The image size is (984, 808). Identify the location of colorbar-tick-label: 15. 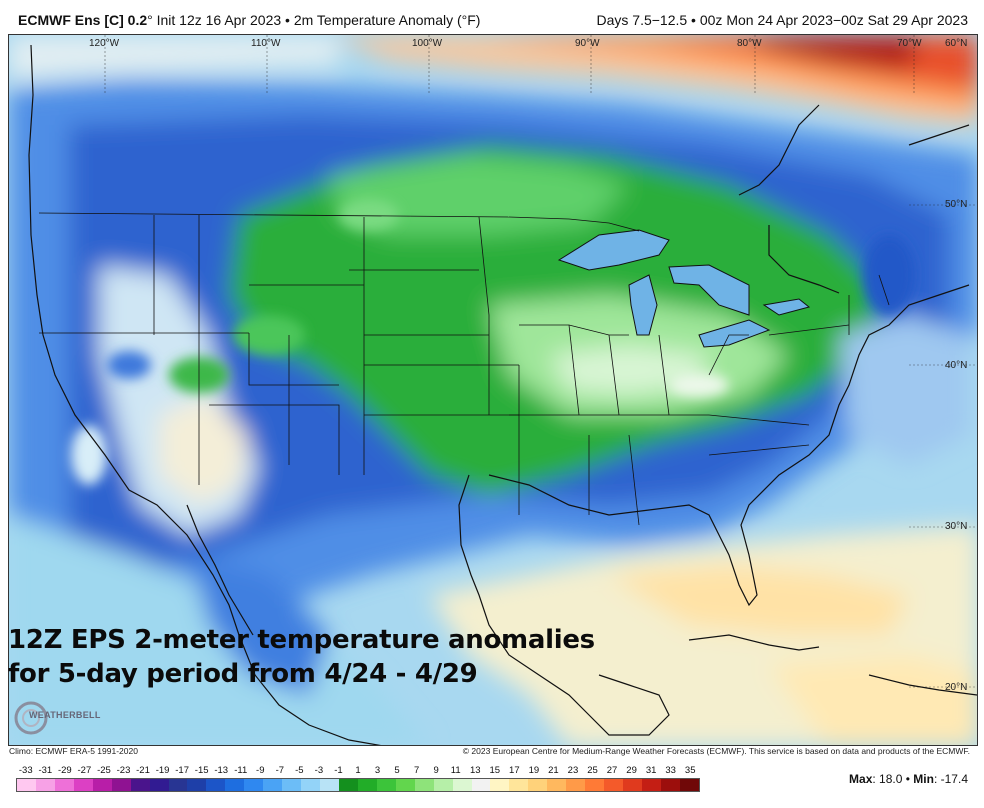
(495, 770).